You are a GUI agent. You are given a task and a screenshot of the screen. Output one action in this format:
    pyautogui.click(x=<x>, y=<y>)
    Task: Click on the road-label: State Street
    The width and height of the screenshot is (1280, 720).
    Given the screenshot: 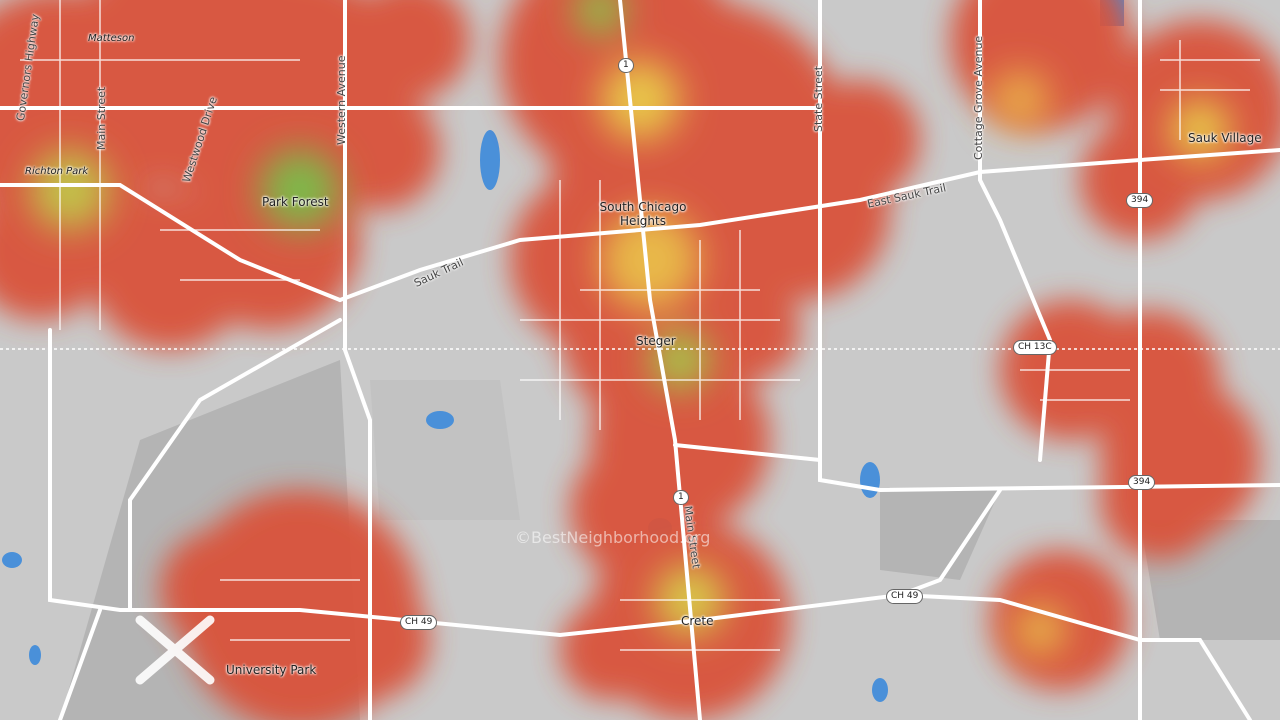 What is the action you would take?
    pyautogui.click(x=818, y=98)
    